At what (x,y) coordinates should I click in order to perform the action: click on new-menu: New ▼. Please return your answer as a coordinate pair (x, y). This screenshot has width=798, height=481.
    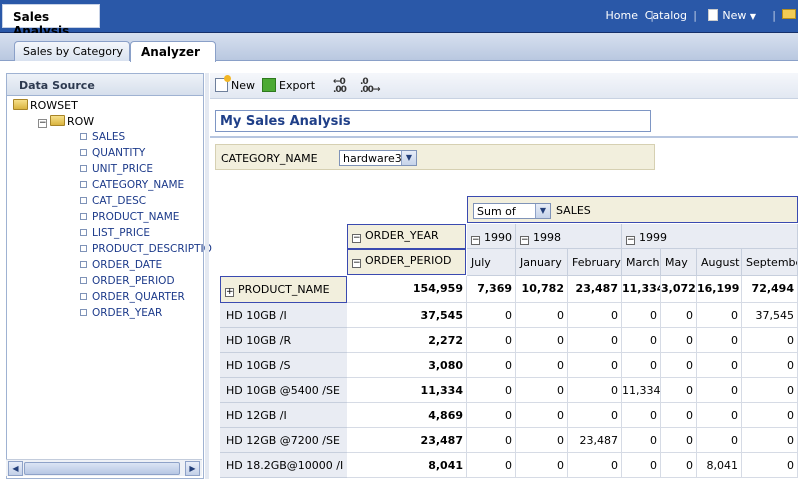
    Looking at the image, I should click on (732, 15).